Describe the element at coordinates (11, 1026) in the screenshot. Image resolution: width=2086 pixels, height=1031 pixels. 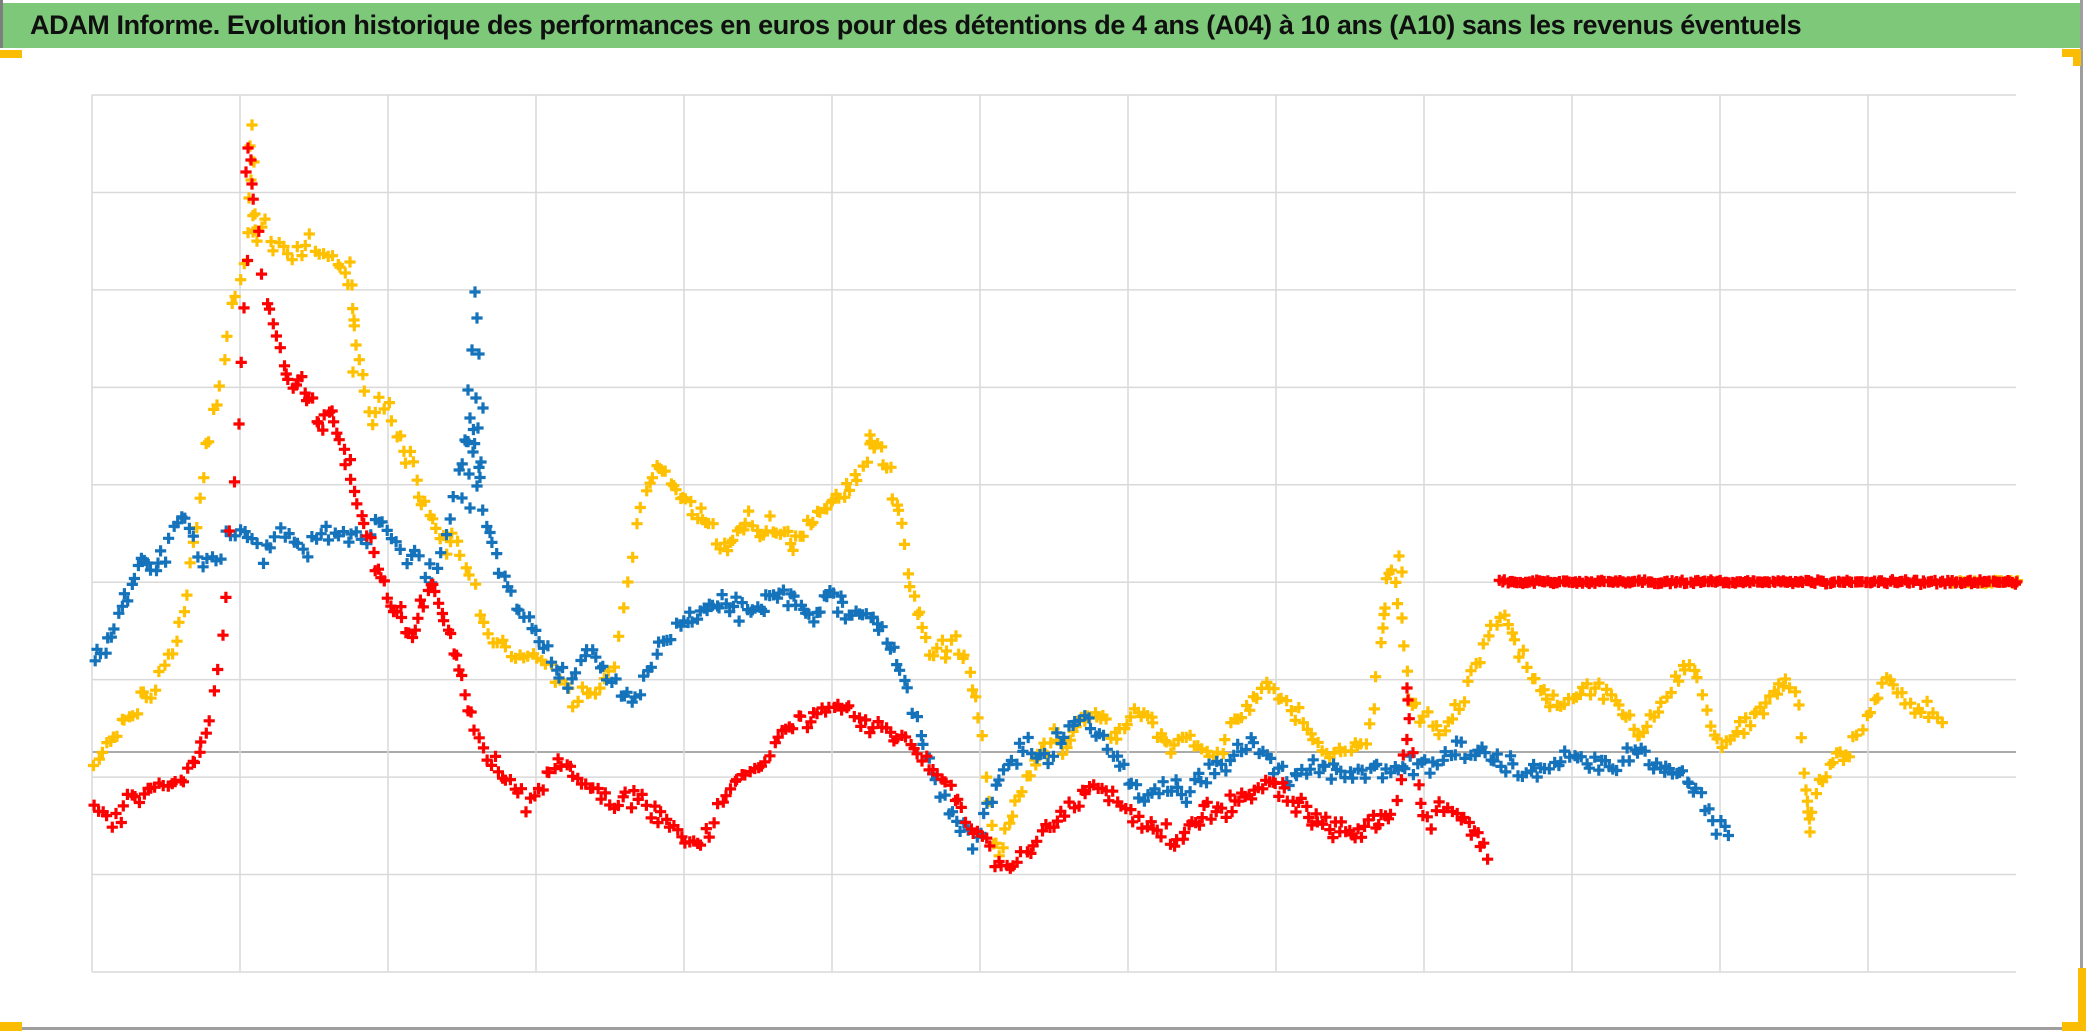
I see `selection-corner-bottom-left` at that location.